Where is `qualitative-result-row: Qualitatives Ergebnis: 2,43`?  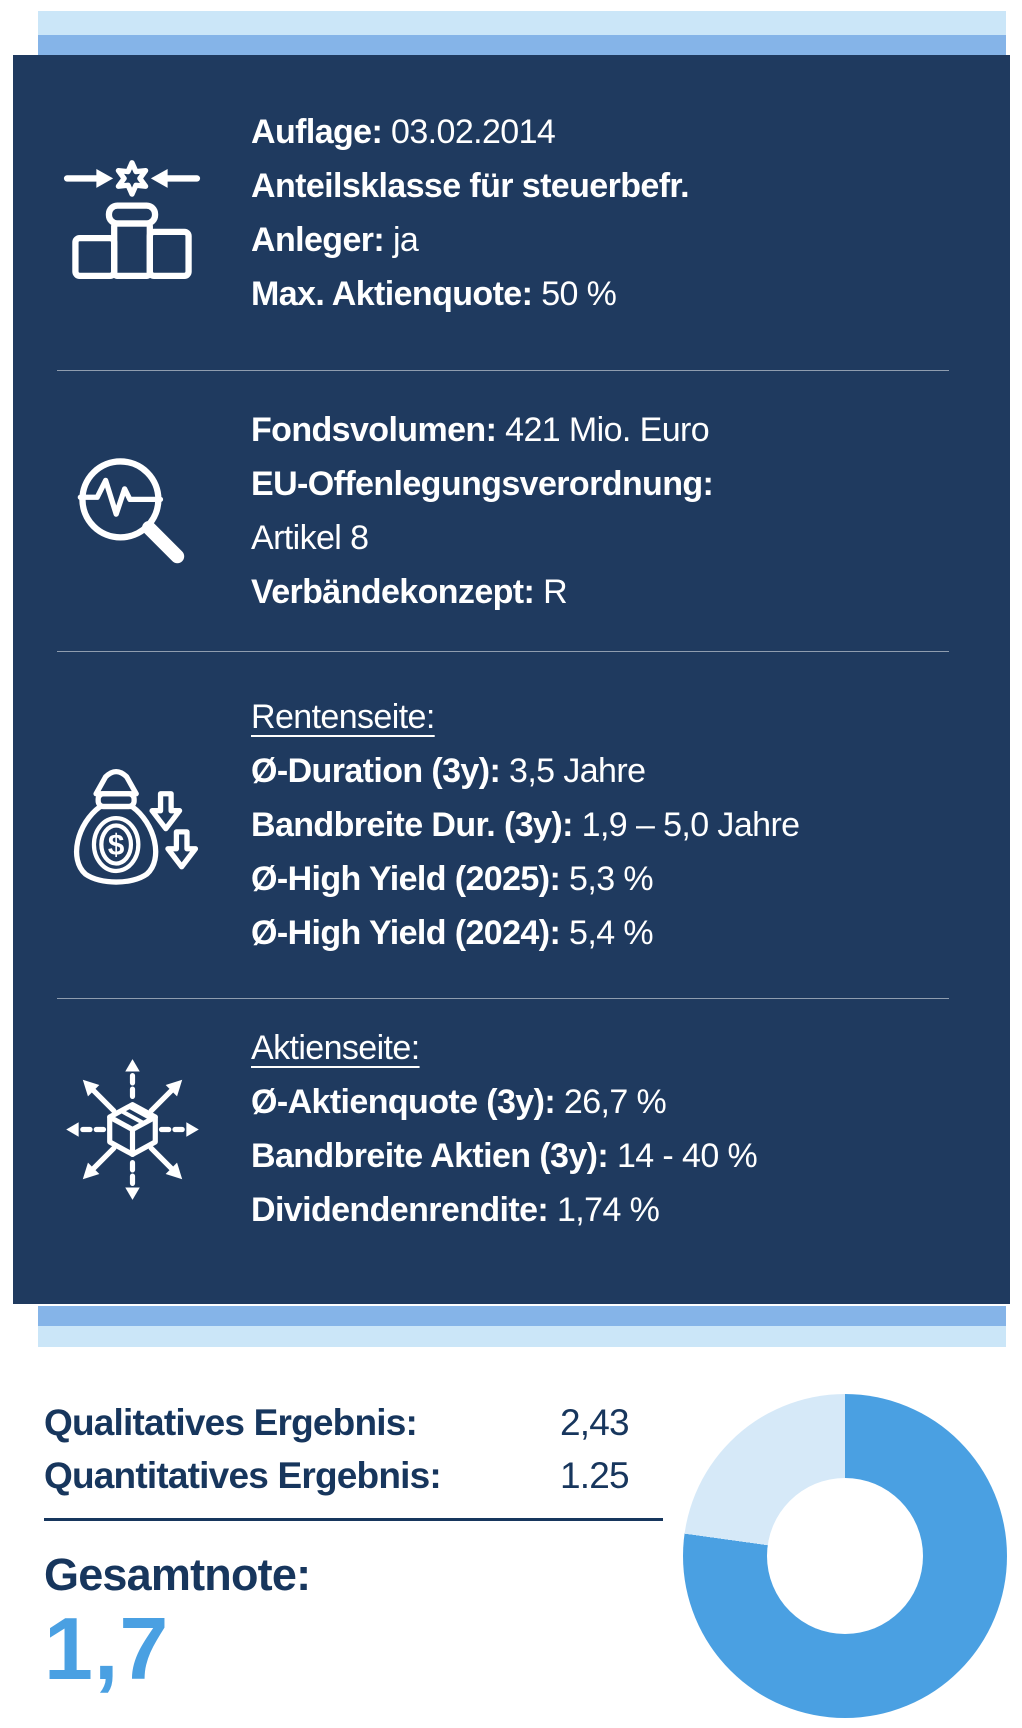
qualitative-result-row: Qualitatives Ergebnis: 2,43 is located at coordinates (337, 1422).